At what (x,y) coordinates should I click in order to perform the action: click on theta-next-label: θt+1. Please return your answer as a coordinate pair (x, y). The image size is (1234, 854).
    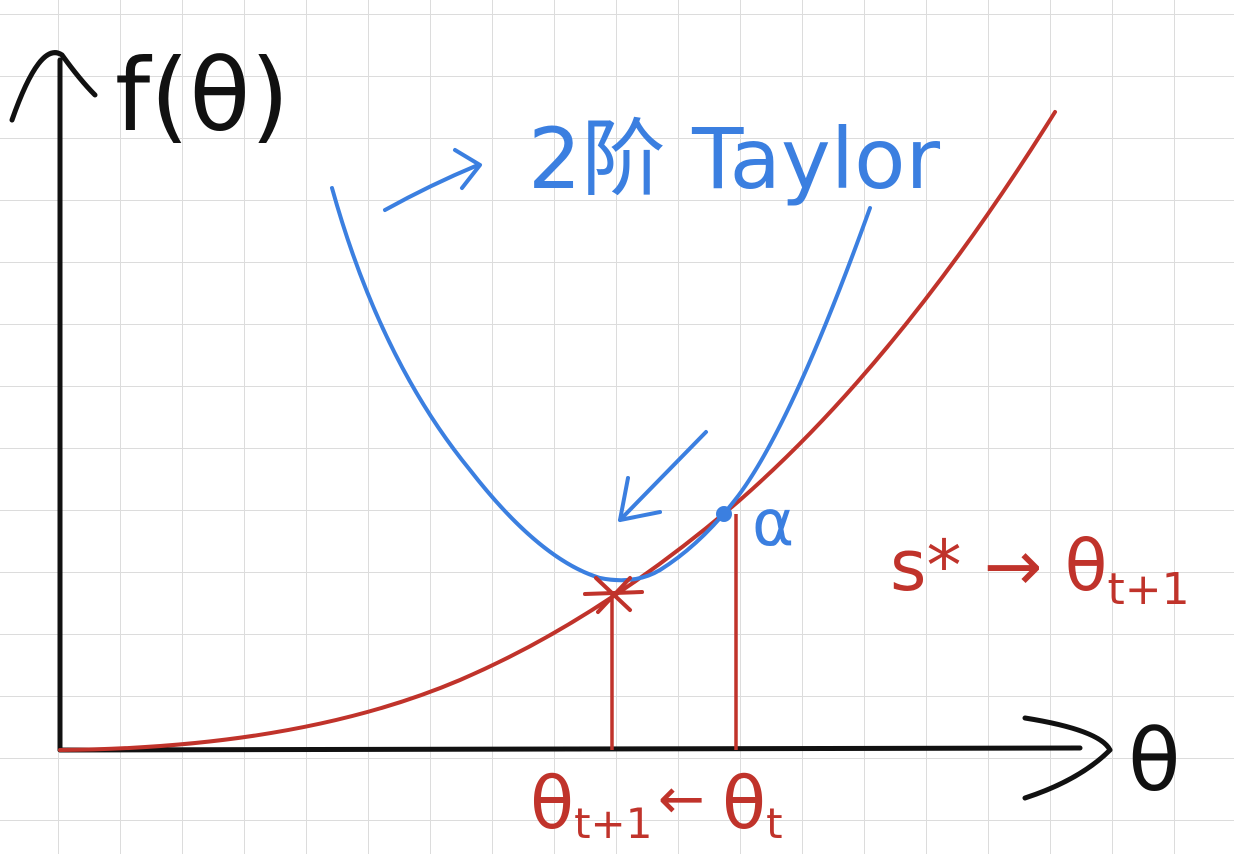
    Looking at the image, I should click on (591, 804).